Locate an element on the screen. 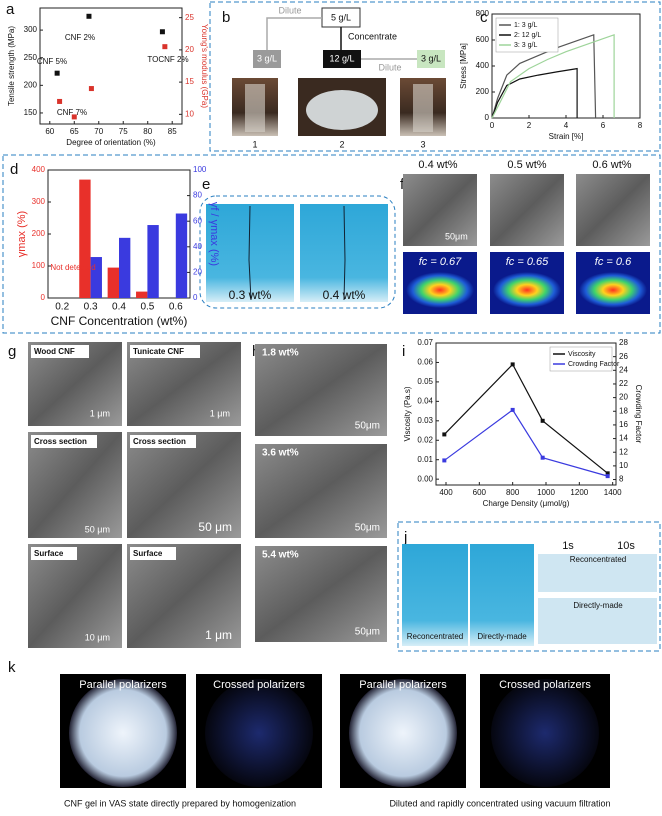 Image resolution: width=662 pixels, height=816 pixels. x-tick-label: 2 is located at coordinates (529, 125).